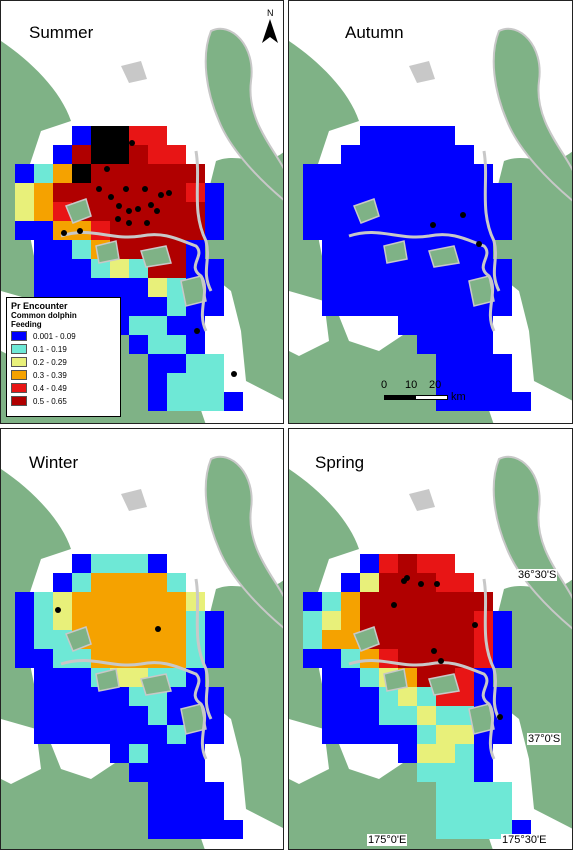 The height and width of the screenshot is (850, 573). I want to click on legend-class-3: 0.3 - 0.39, so click(63, 375).